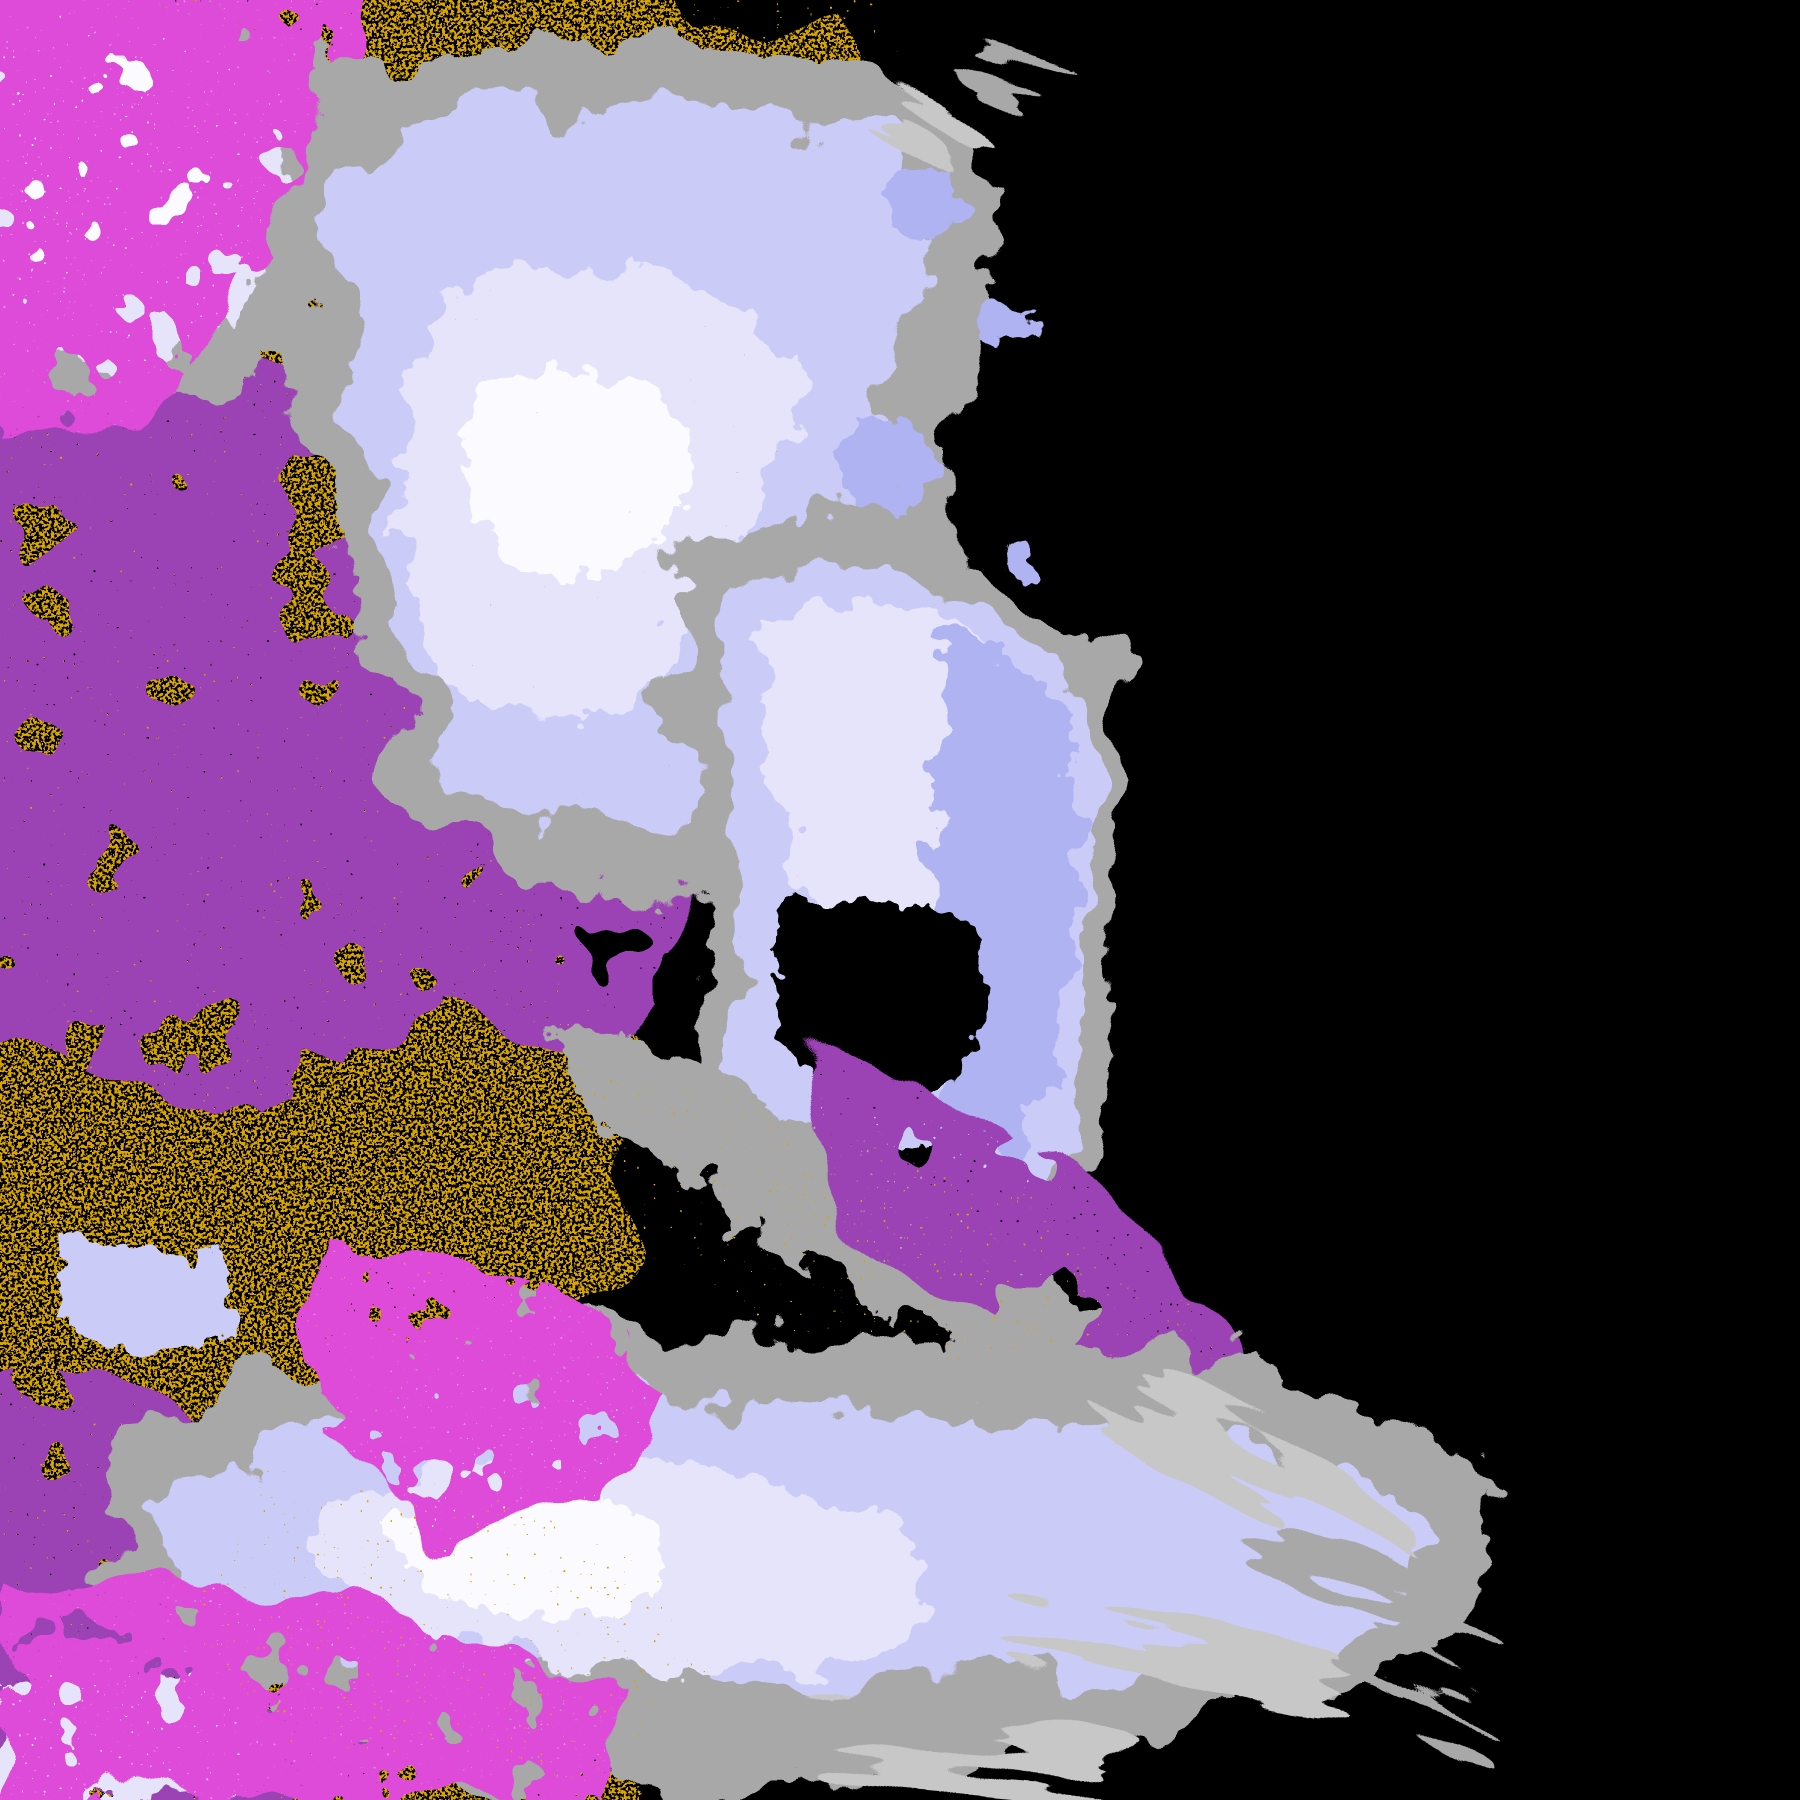 This screenshot has height=1800, width=1800. Describe the element at coordinates (192, 223) in the screenshot. I see `magenta-speckle-top-left` at that location.